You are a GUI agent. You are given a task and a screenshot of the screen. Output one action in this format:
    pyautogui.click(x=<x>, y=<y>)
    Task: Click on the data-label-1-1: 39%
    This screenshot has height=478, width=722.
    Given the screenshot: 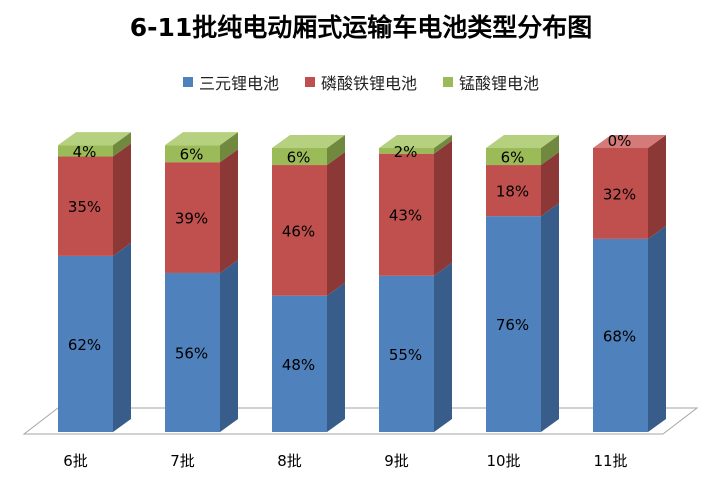 What is the action you would take?
    pyautogui.click(x=191, y=219)
    